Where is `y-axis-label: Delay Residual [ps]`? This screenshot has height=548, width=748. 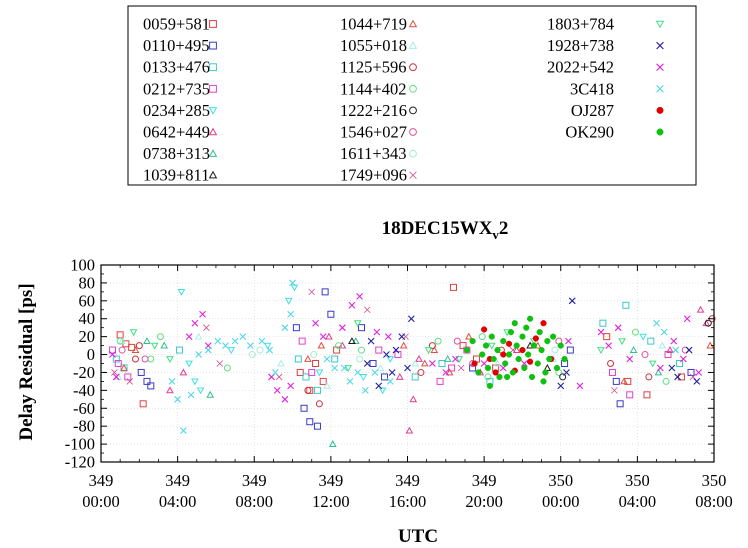 y-axis-label: Delay Residual [ps] is located at coordinates (26, 361).